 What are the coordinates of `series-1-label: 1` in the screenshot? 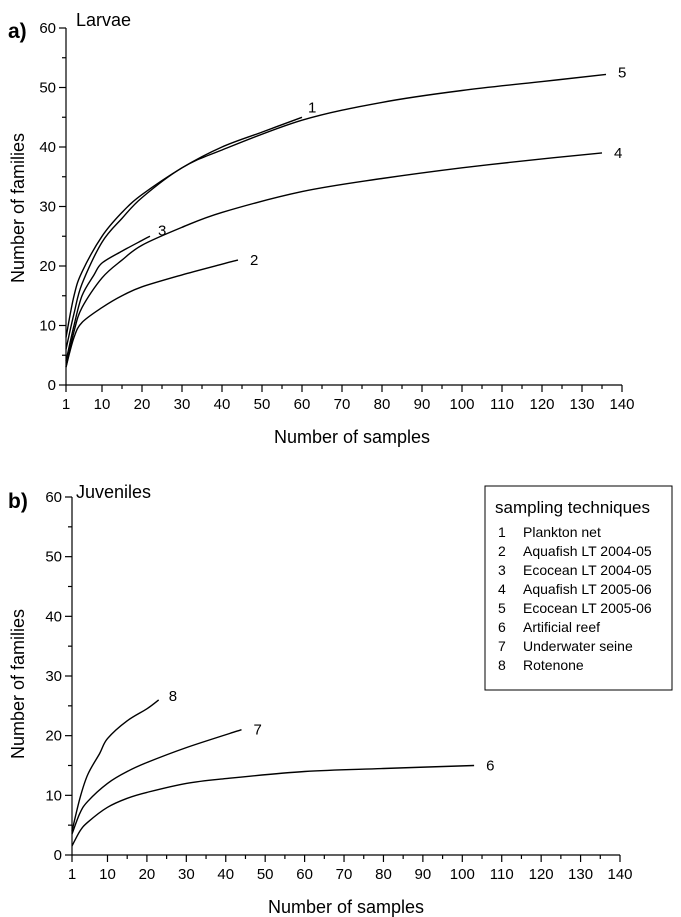 It's located at (312, 107).